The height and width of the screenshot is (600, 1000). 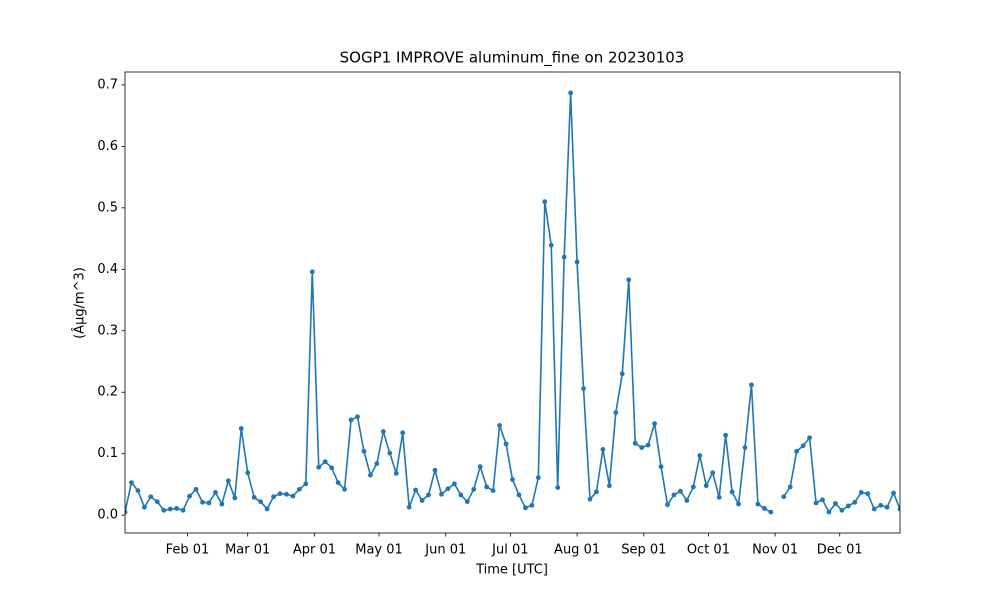 I want to click on x-tick-label: Feb 01, so click(x=188, y=550).